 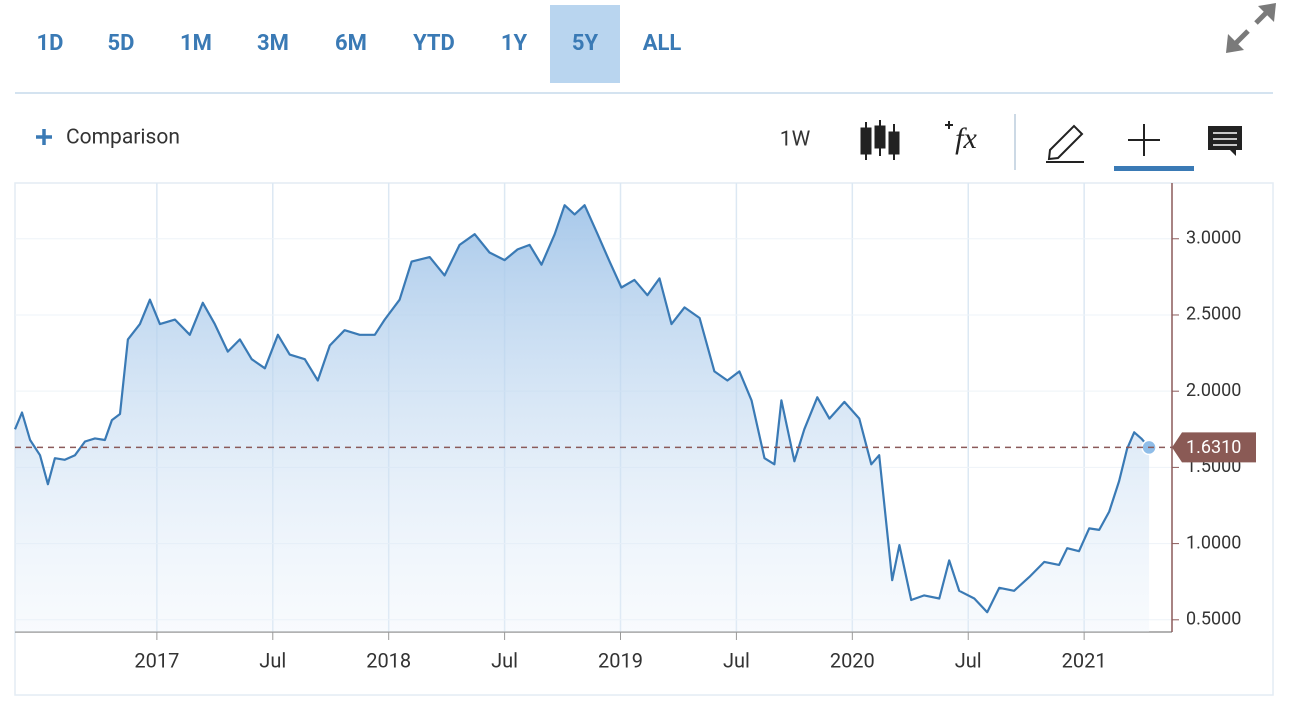 I want to click on range-button: 1Y, so click(x=514, y=43).